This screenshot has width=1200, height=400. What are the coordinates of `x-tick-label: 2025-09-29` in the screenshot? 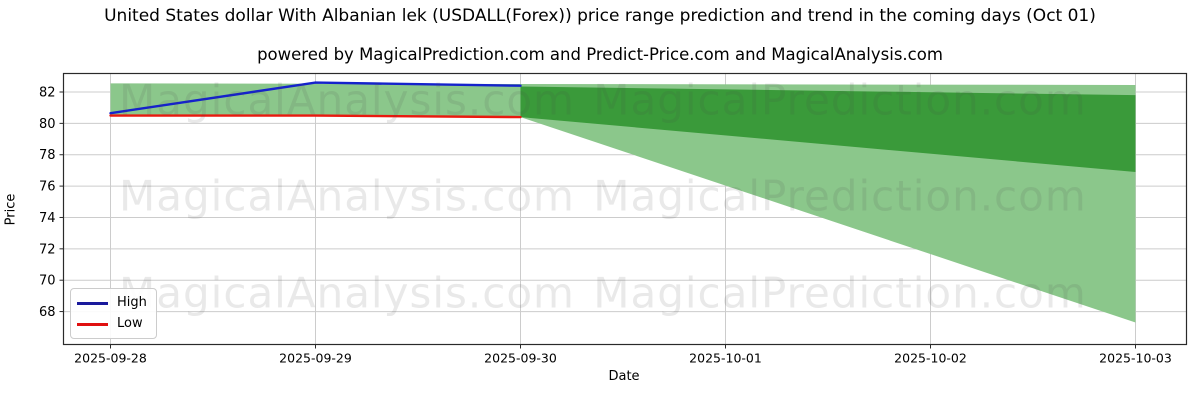 It's located at (315, 358).